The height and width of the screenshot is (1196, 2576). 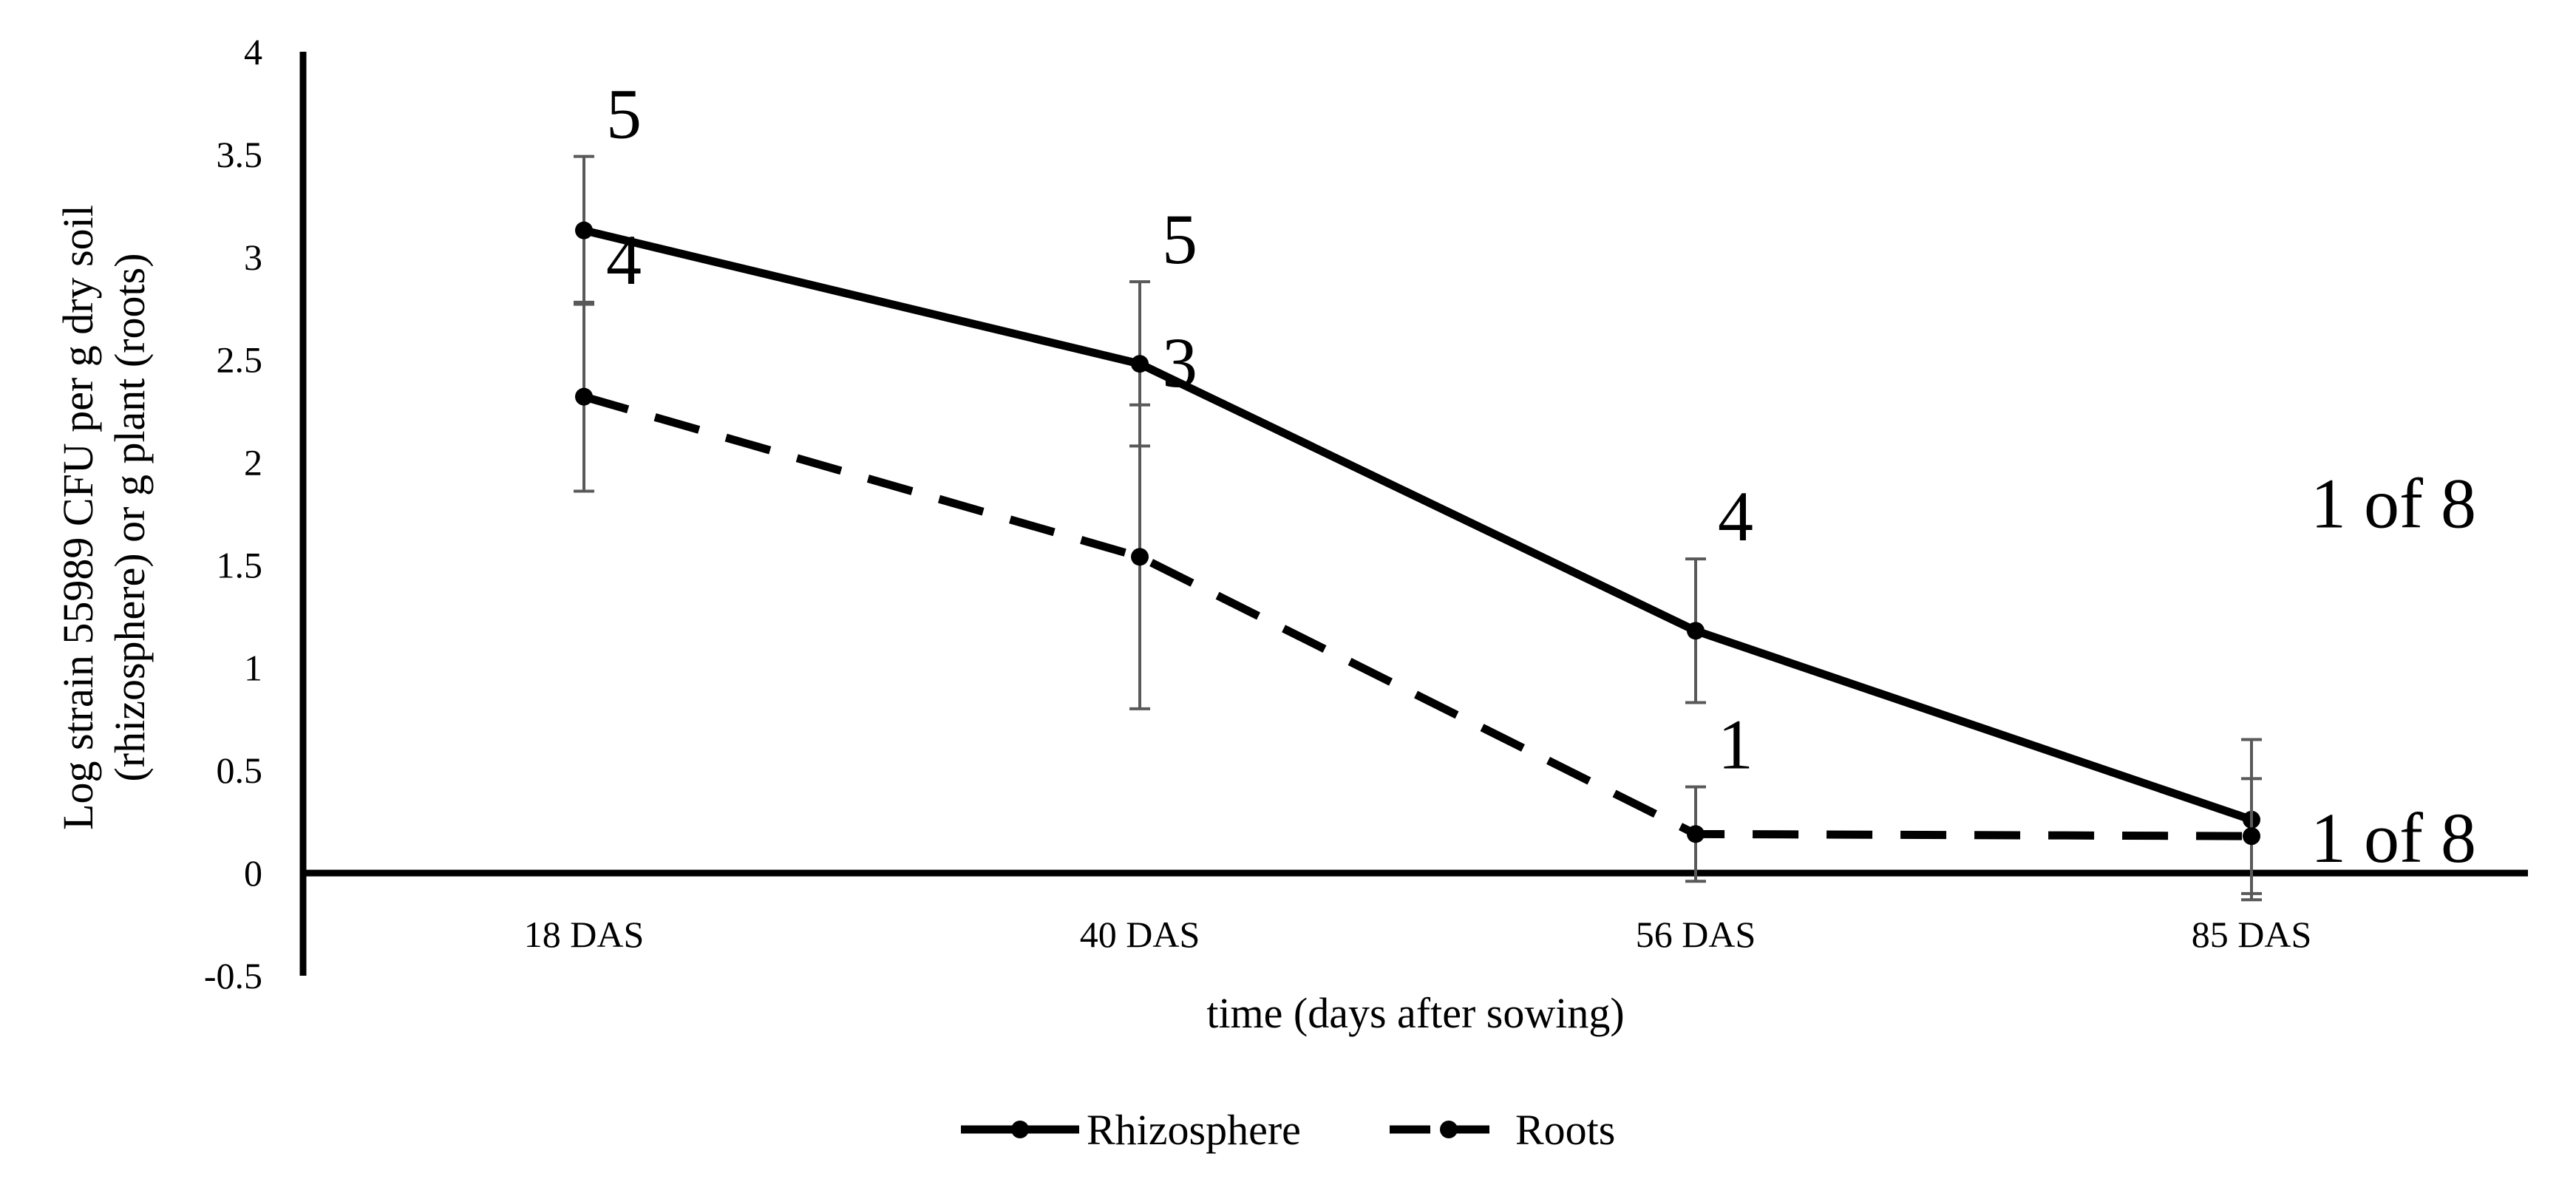 What do you see at coordinates (1415, 1013) in the screenshot?
I see `x-axis-title: time (days after sowing)` at bounding box center [1415, 1013].